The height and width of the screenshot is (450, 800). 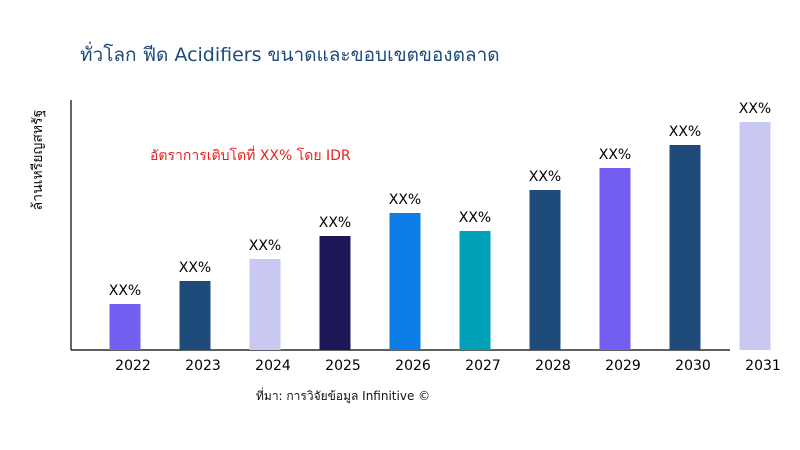 What do you see at coordinates (405, 200) in the screenshot?
I see `data-label-2026: XX%` at bounding box center [405, 200].